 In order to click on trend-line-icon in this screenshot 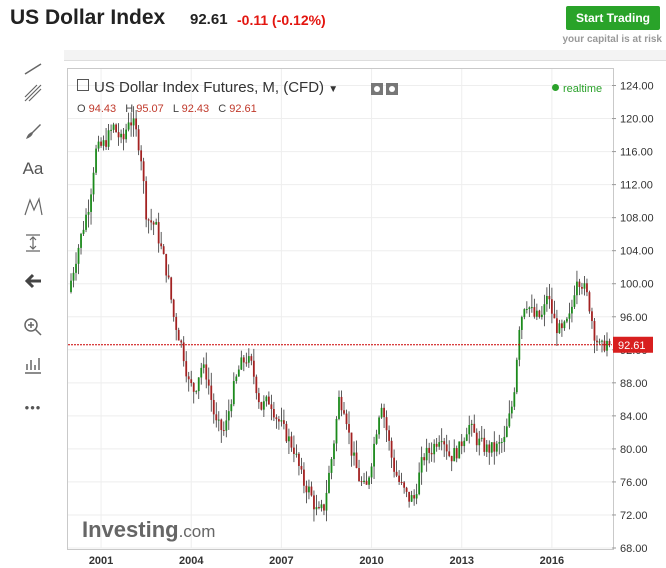, I will do `click(33, 69)`.